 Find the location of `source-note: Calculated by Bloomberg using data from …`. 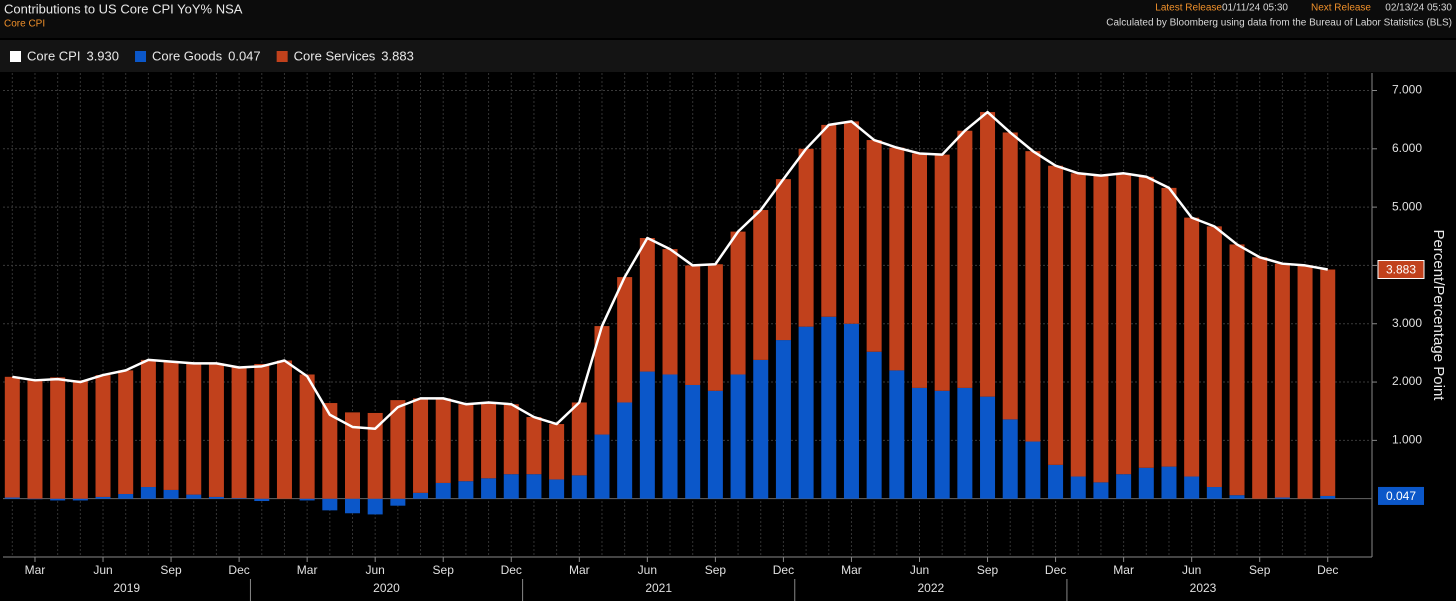

source-note: Calculated by Bloomberg using data from … is located at coordinates (1279, 23).